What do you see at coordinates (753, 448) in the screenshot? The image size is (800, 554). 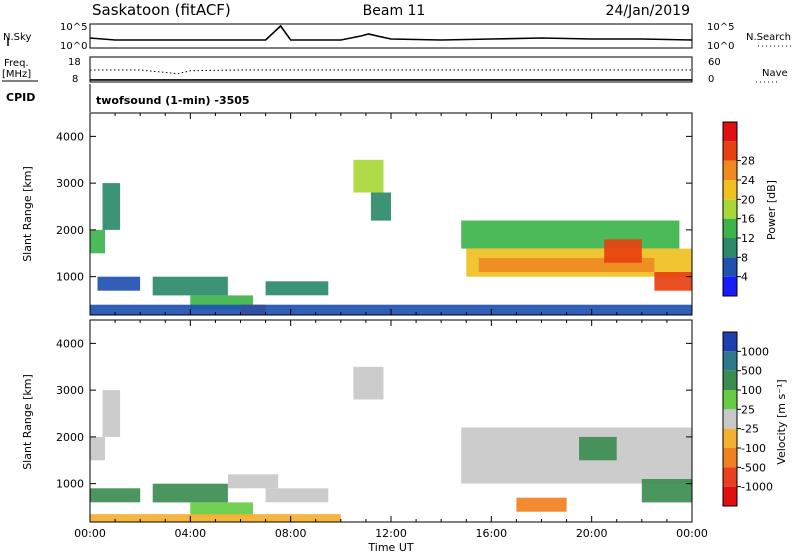 I see `velocity-cbar-tick: -100` at bounding box center [753, 448].